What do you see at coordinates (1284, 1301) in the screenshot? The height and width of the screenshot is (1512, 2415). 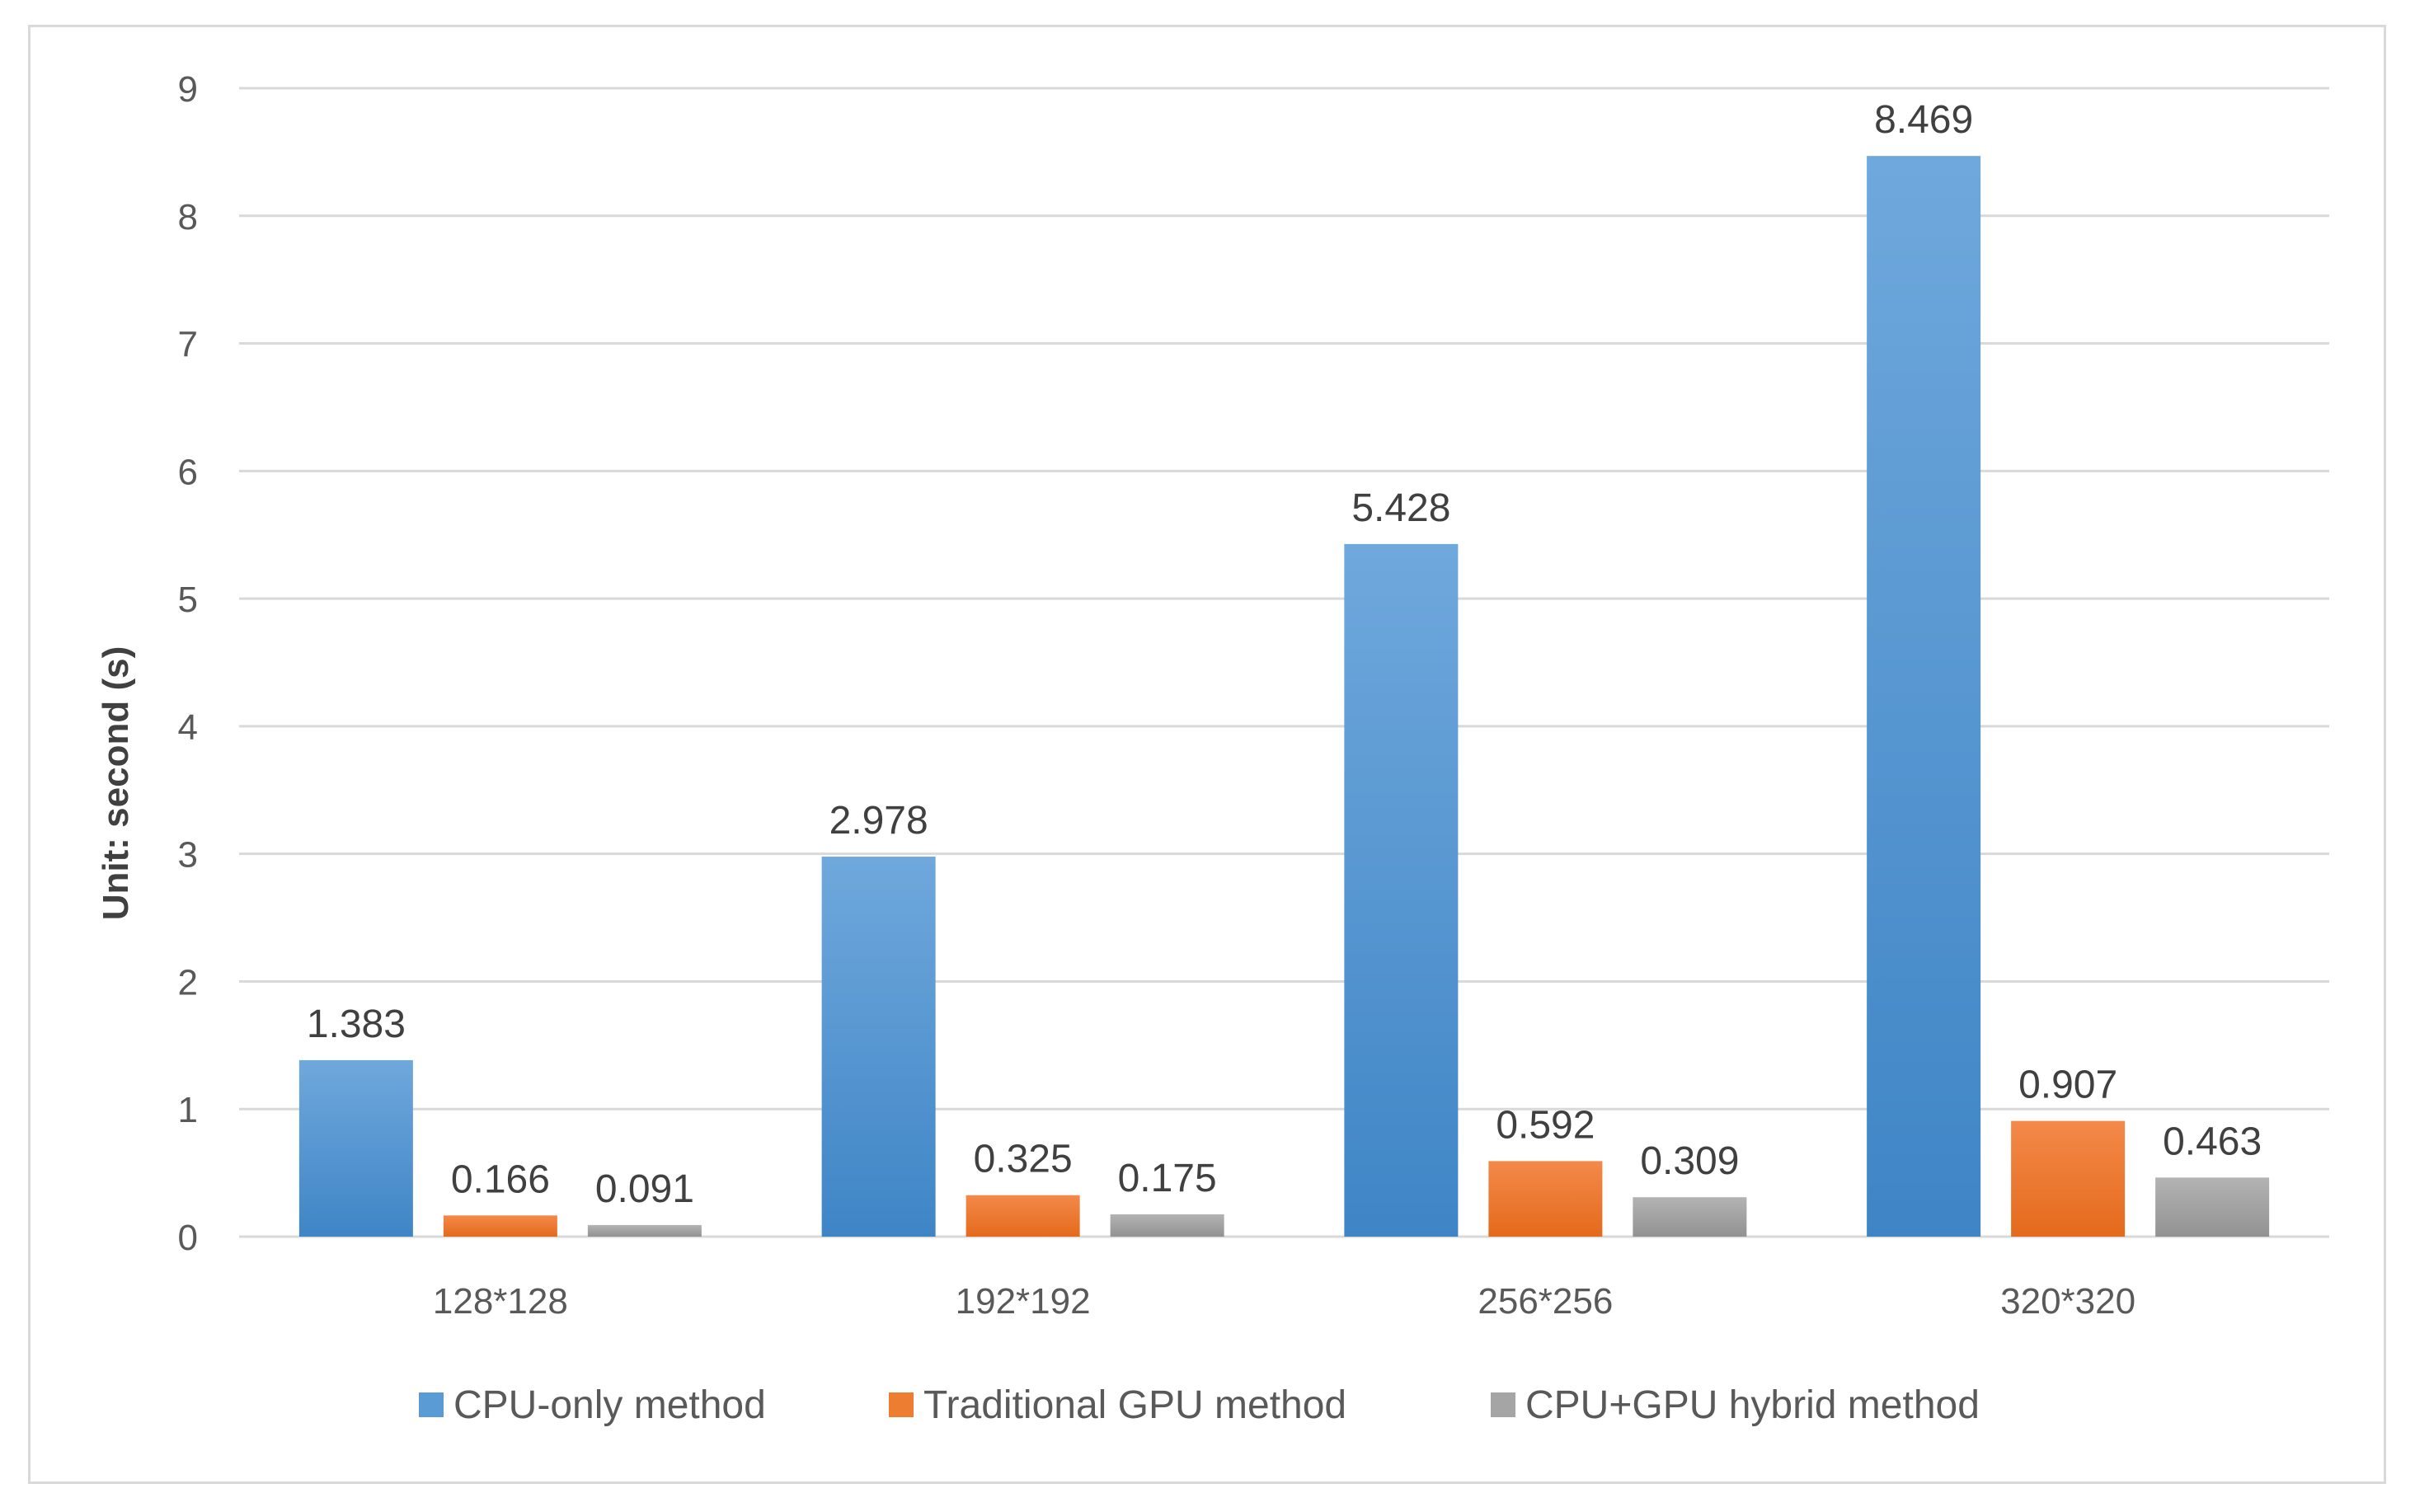 I see `x-axis-ticks: 128*128 192*192 256*256 320*320` at bounding box center [1284, 1301].